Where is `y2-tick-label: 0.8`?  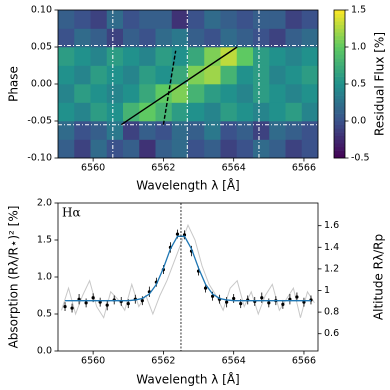
y2-tick-label: 0.8 is located at coordinates (331, 312).